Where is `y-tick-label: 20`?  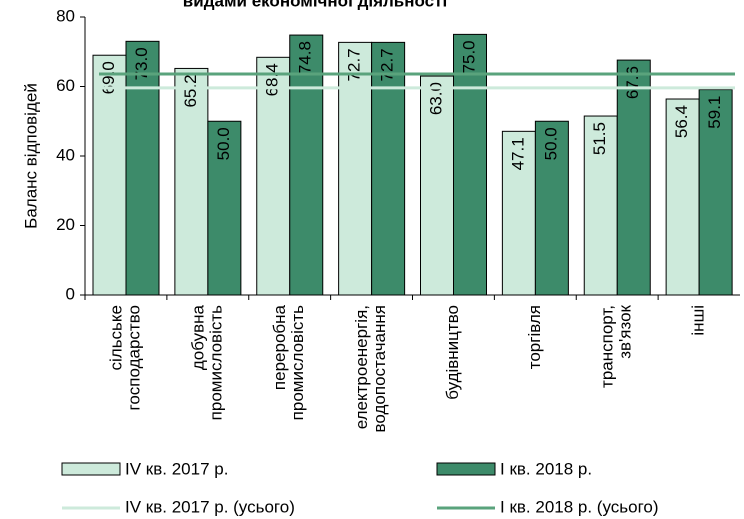
y-tick-label: 20 is located at coordinates (65, 224).